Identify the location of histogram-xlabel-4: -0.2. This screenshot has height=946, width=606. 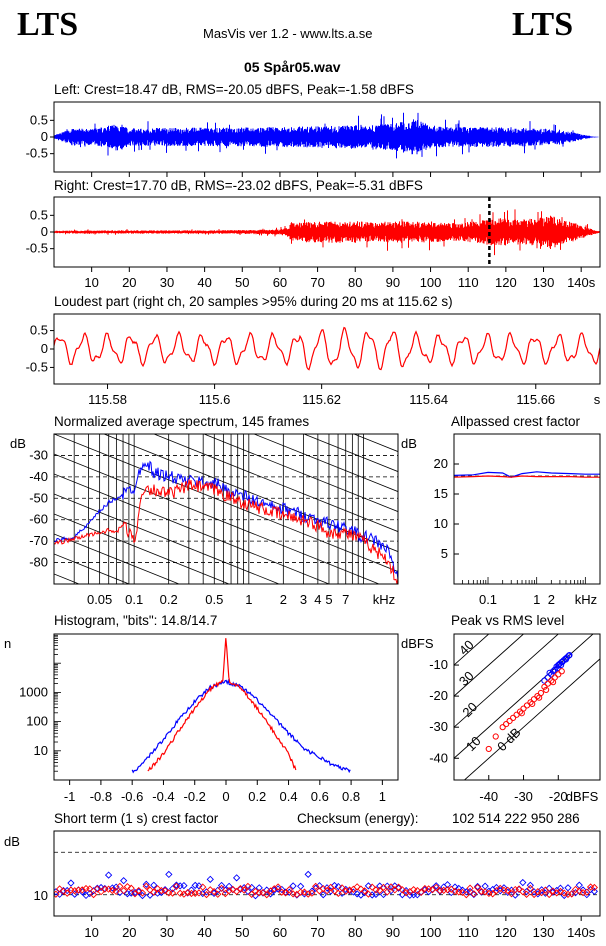
(195, 796).